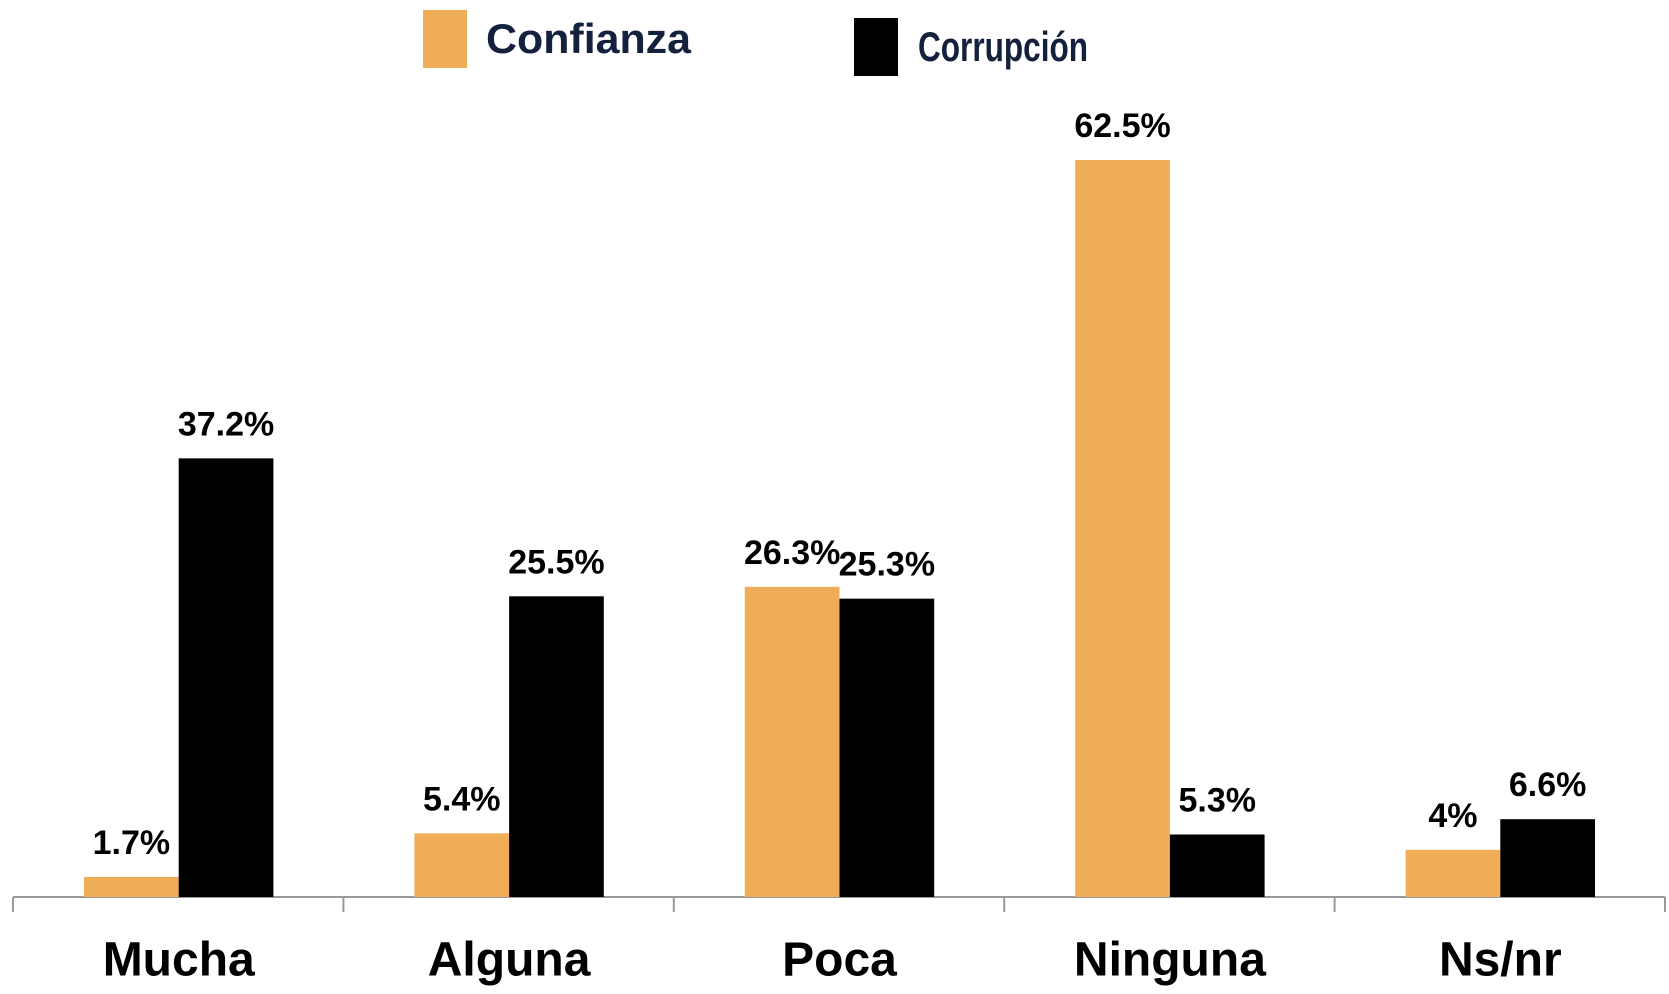  What do you see at coordinates (1218, 800) in the screenshot?
I see `value-label: 5.3%` at bounding box center [1218, 800].